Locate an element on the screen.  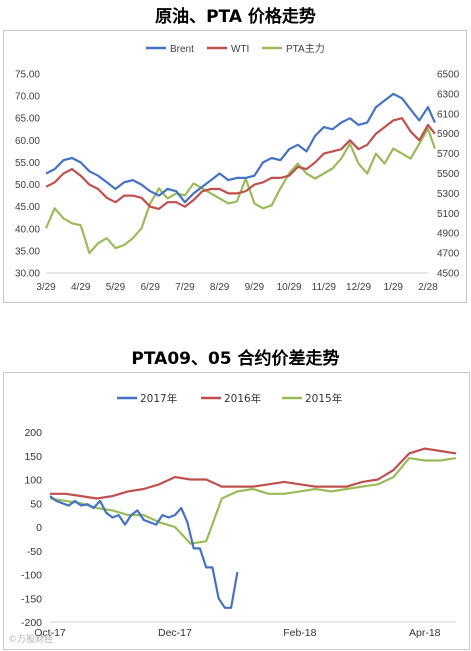
y-right-tick-label: 5900 is located at coordinates (448, 134).